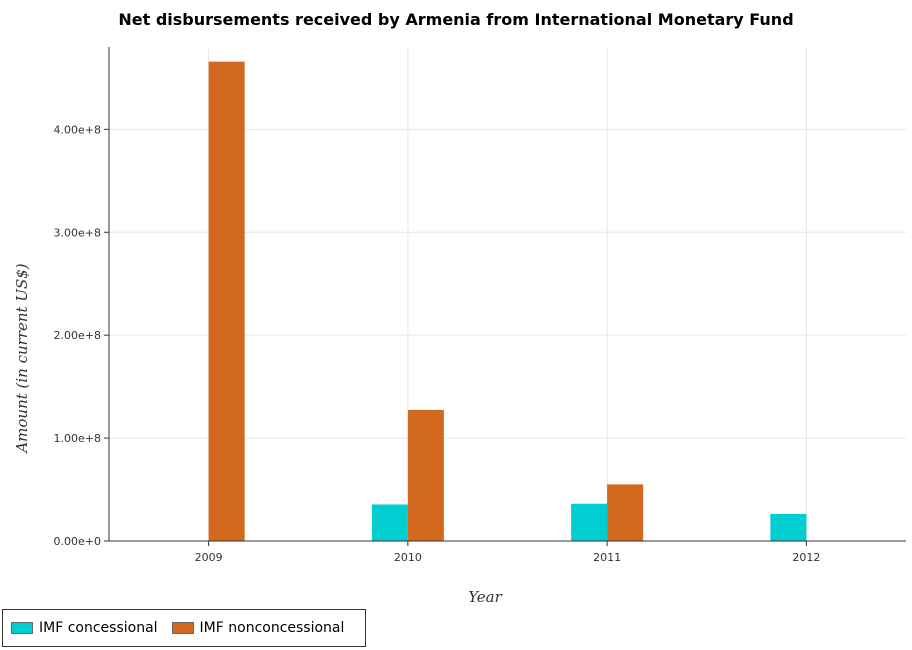 The height and width of the screenshot is (650, 912). Describe the element at coordinates (22, 628) in the screenshot. I see `legend-swatch-concessional` at that location.